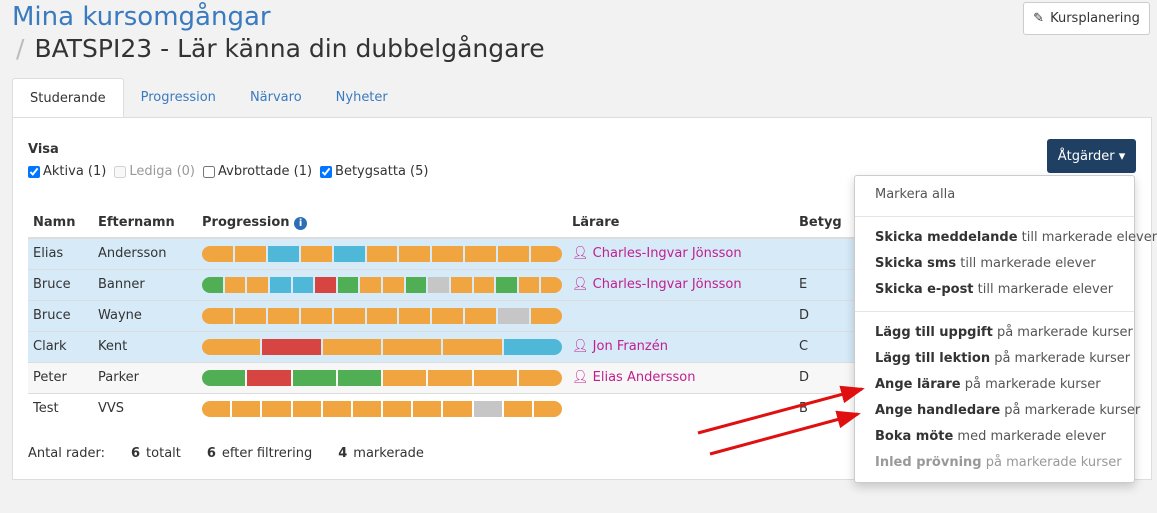 Image resolution: width=1157 pixels, height=513 pixels. What do you see at coordinates (1086, 18) in the screenshot?
I see `course-planning-button: ✎ Kursplanering` at bounding box center [1086, 18].